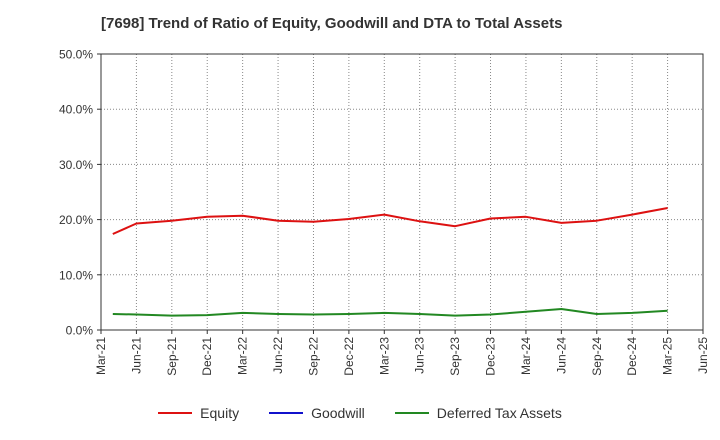 The image size is (720, 440). Describe the element at coordinates (384, 356) in the screenshot. I see `x-tick-label: Mar-23` at that location.